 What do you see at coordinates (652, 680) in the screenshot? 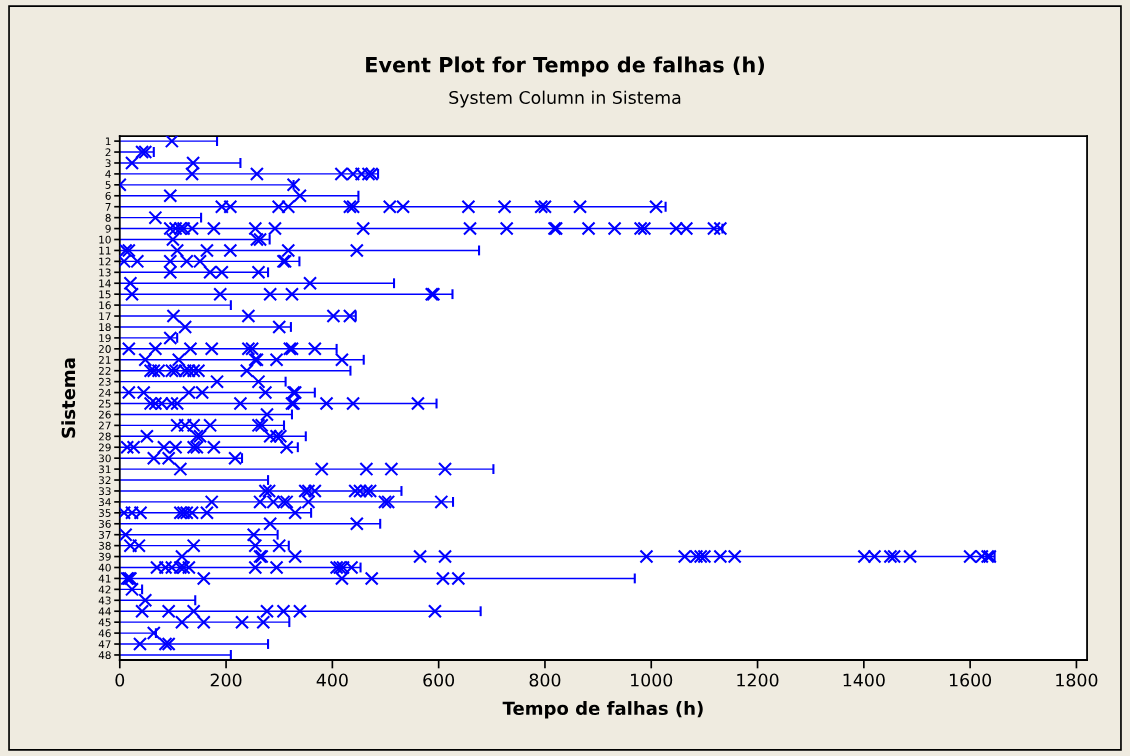
I see `x-tick-label: 1000` at bounding box center [652, 680].